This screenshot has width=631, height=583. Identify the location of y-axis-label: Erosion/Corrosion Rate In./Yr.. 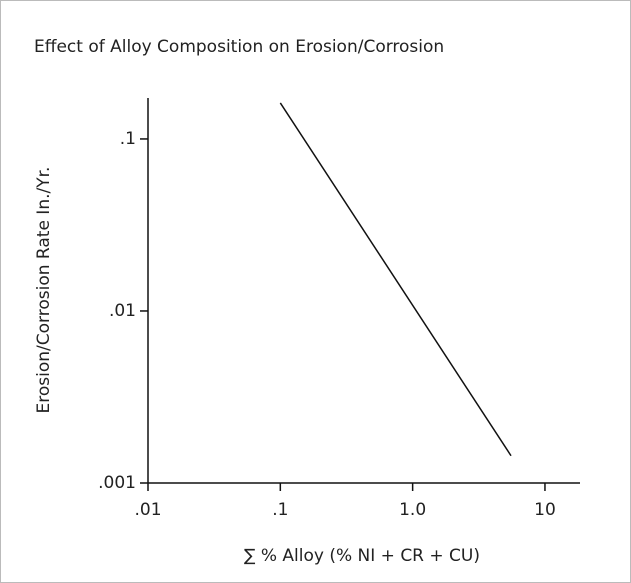
(44, 290).